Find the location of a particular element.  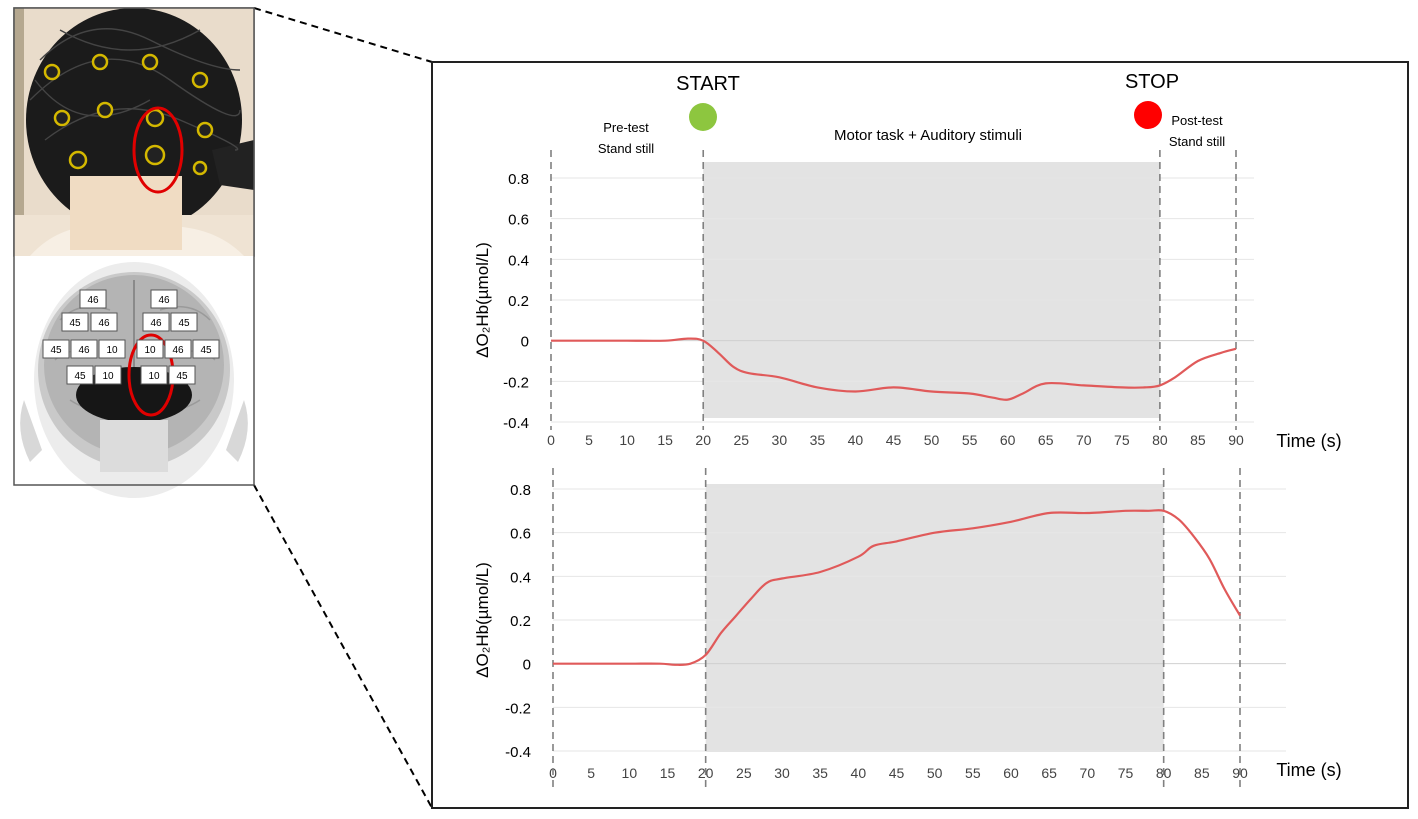

y-axis-label: ΔO₂Hb(µmol/L) is located at coordinates (482, 620).